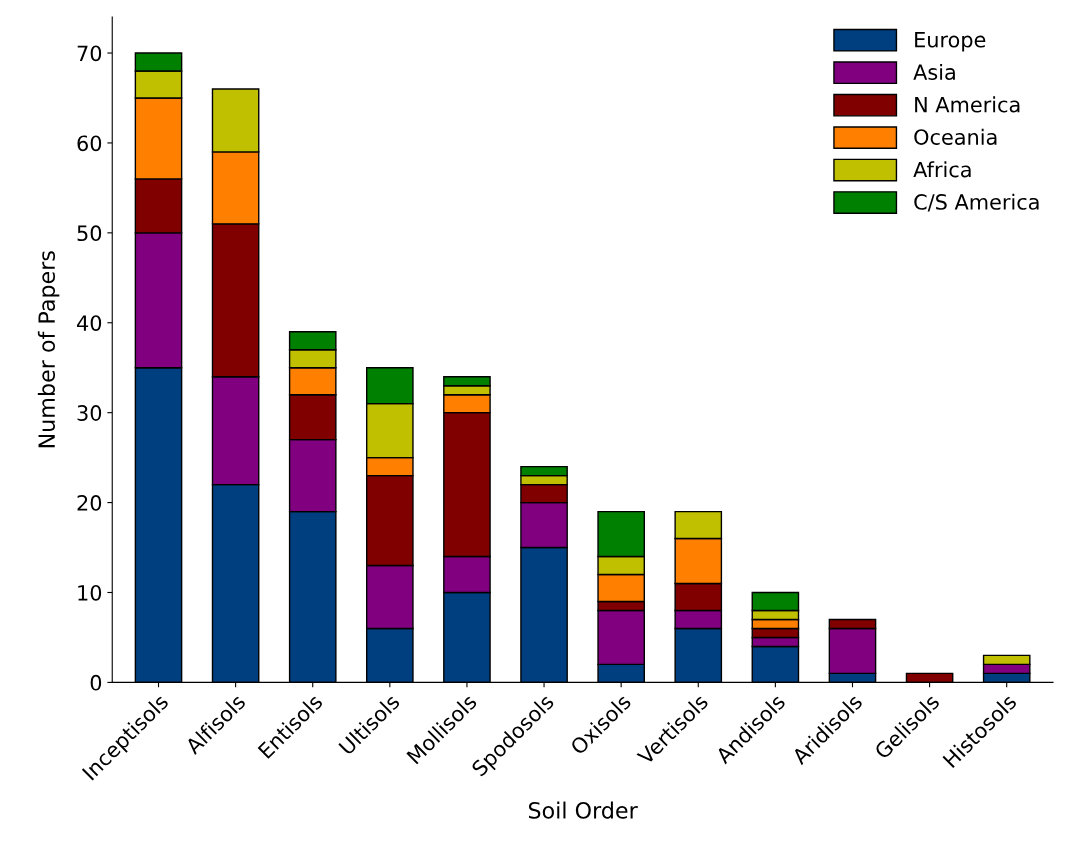  I want to click on y-tick-label: 60, so click(89, 143).